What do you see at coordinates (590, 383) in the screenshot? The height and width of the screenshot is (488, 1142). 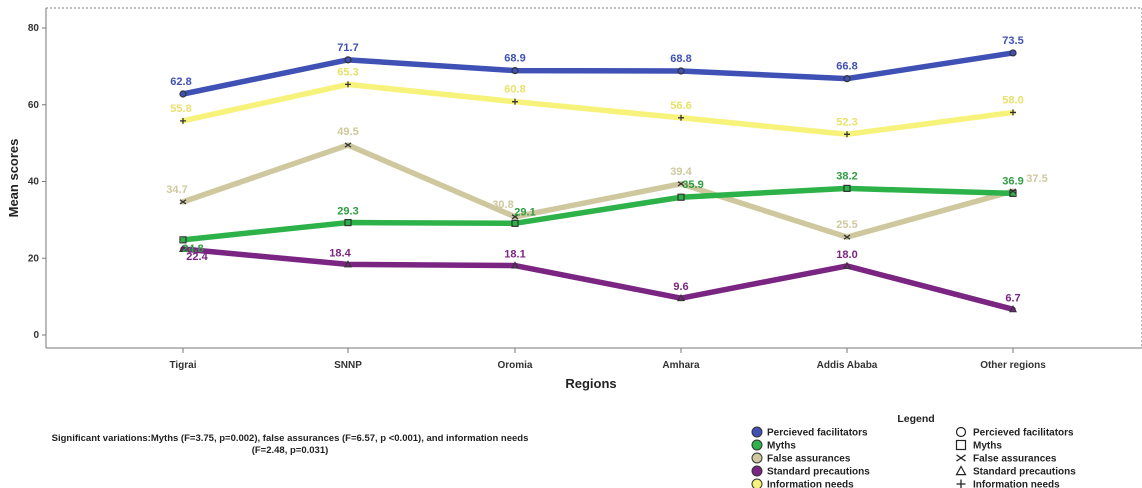 I see `x-axis-title: Regions` at bounding box center [590, 383].